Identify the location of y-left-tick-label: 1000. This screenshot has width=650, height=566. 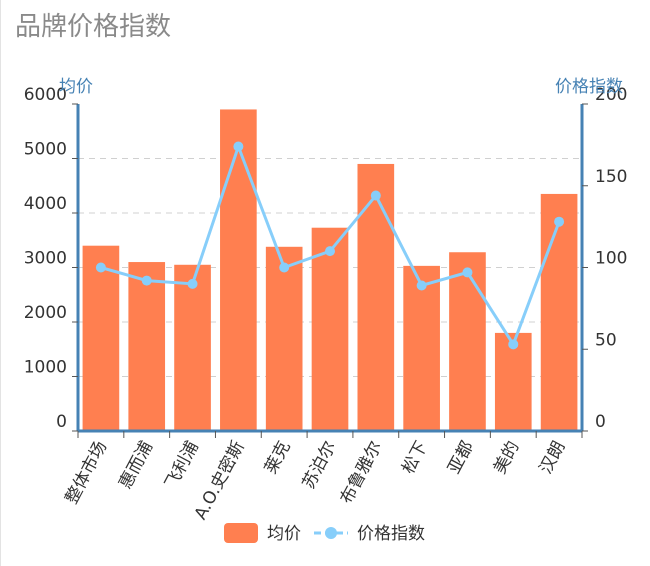
(45, 368).